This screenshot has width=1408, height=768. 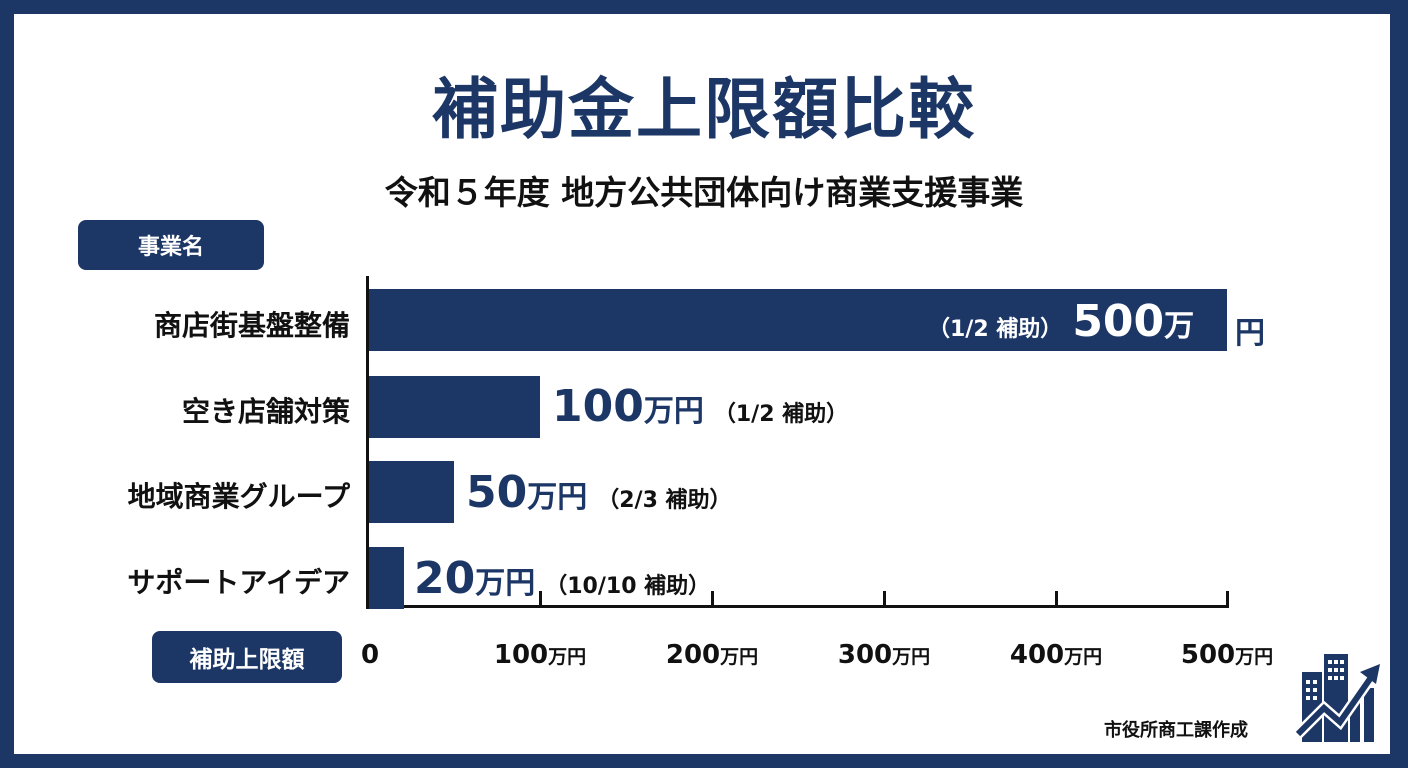 I want to click on value-number: 20, so click(x=445, y=578).